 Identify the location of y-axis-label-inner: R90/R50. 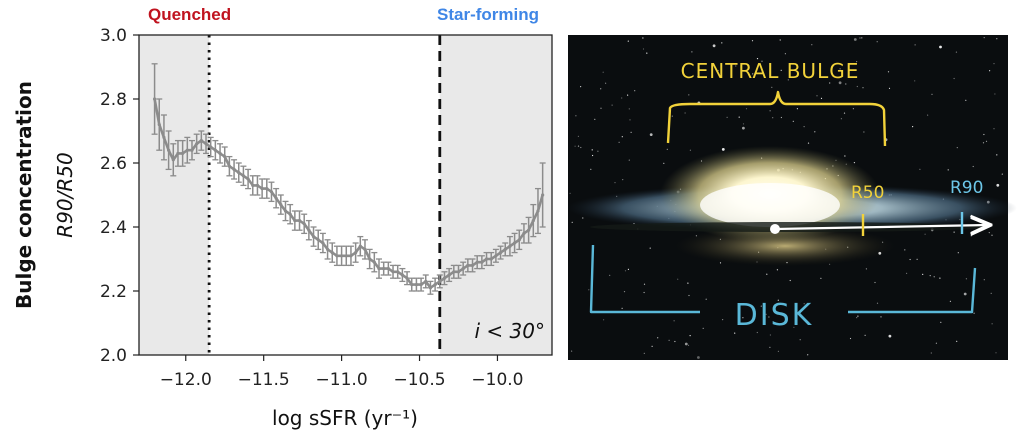
(65, 194).